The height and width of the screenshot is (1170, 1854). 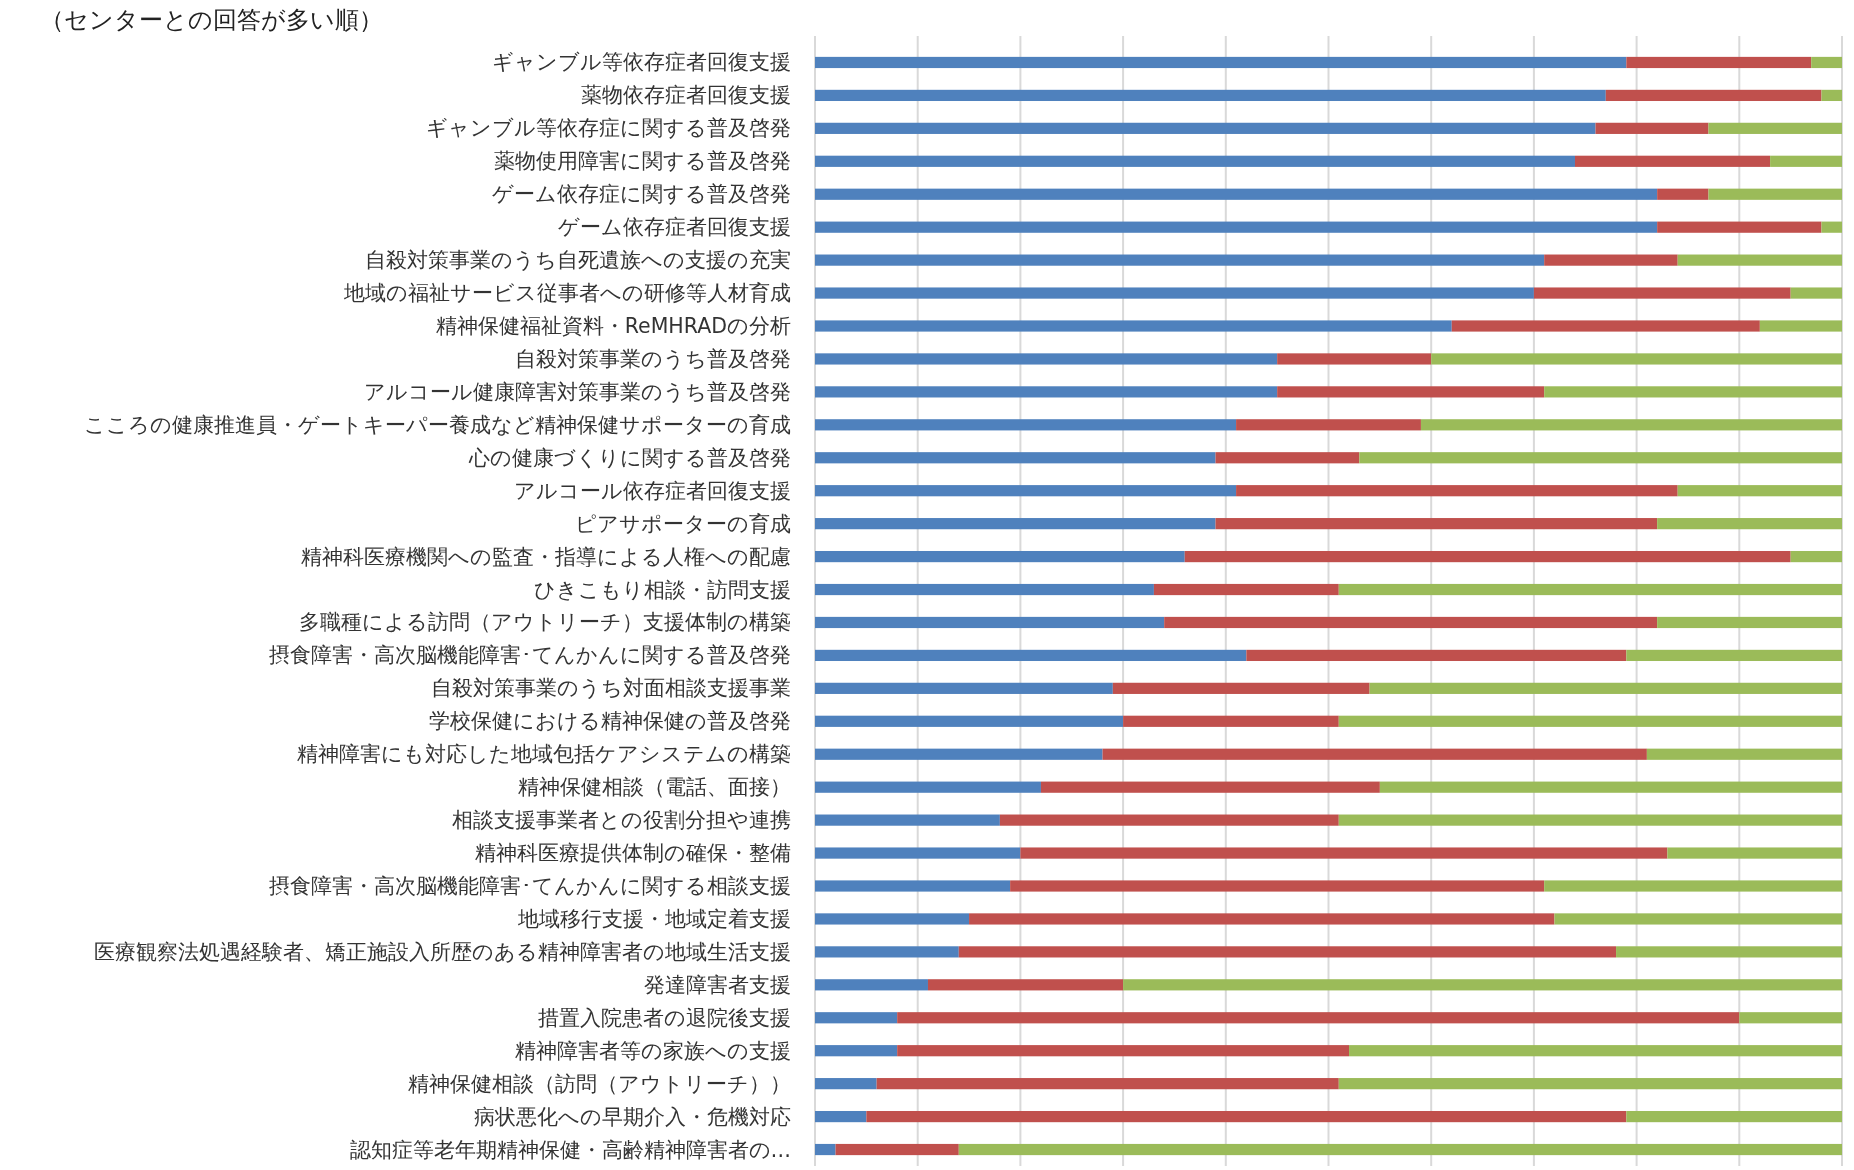 What do you see at coordinates (674, 227) in the screenshot?
I see `y-tick-label: ゲーム依存症者回復支援` at bounding box center [674, 227].